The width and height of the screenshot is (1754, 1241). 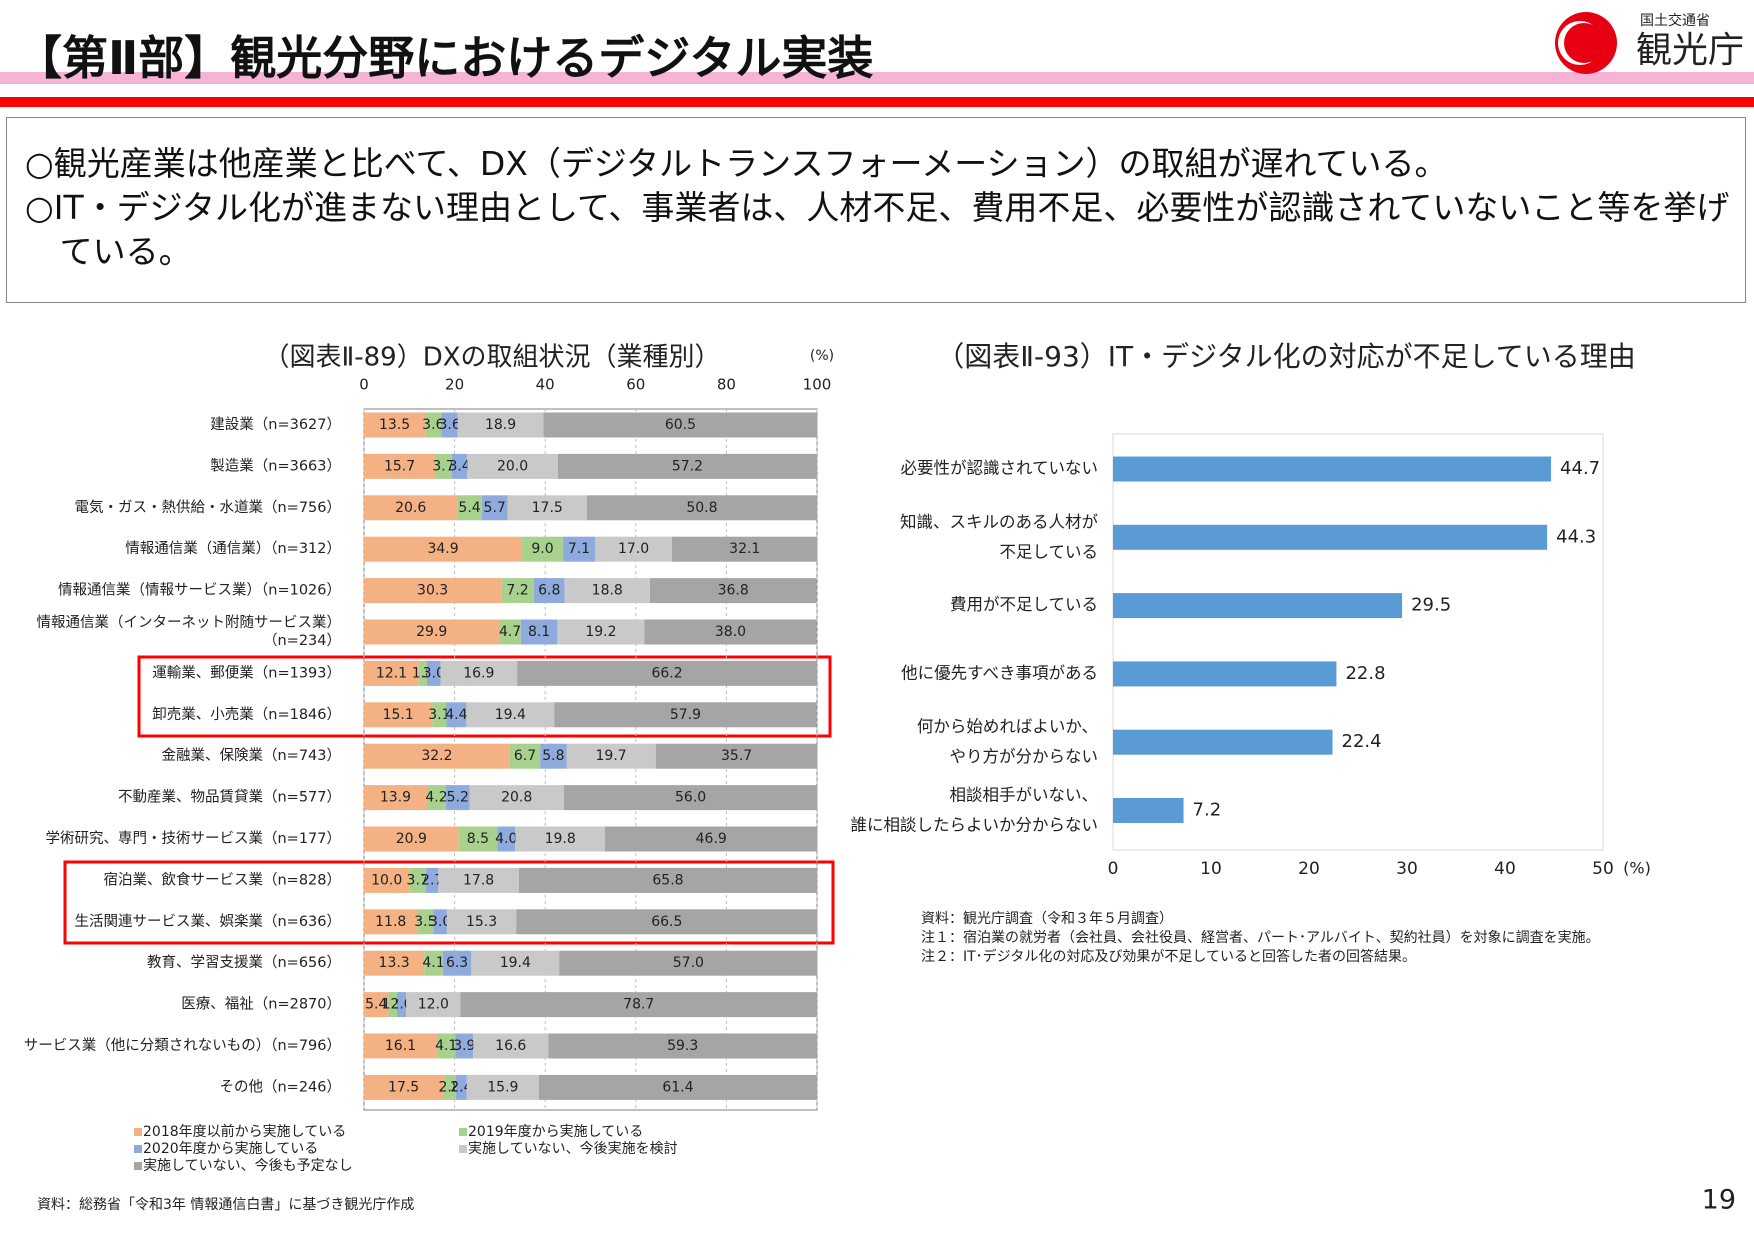 What do you see at coordinates (502, 1087) in the screenshot?
I see `value-label: 15.9` at bounding box center [502, 1087].